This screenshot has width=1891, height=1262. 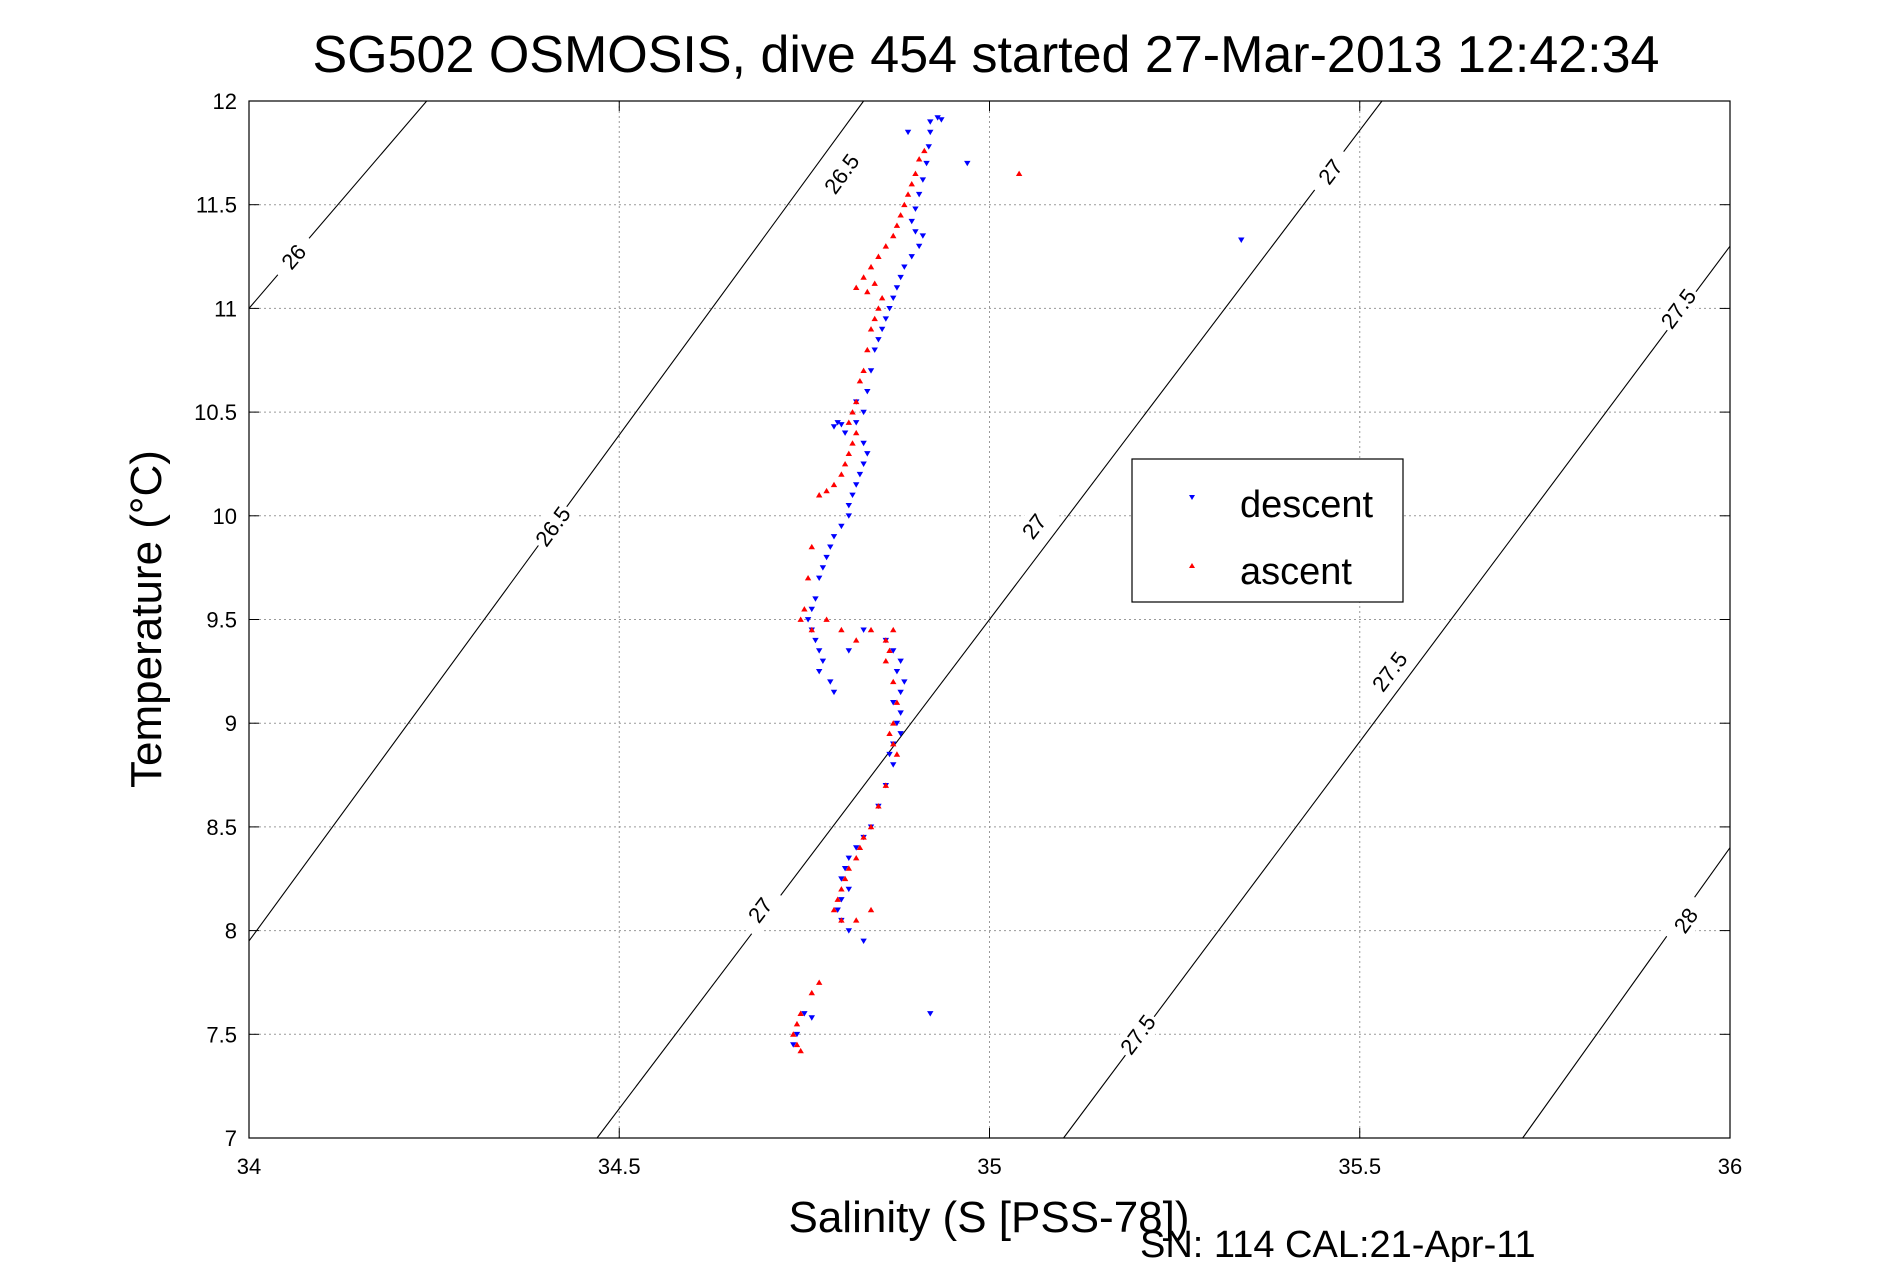 What do you see at coordinates (216, 205) in the screenshot?
I see `y-tick-label: 11.5` at bounding box center [216, 205].